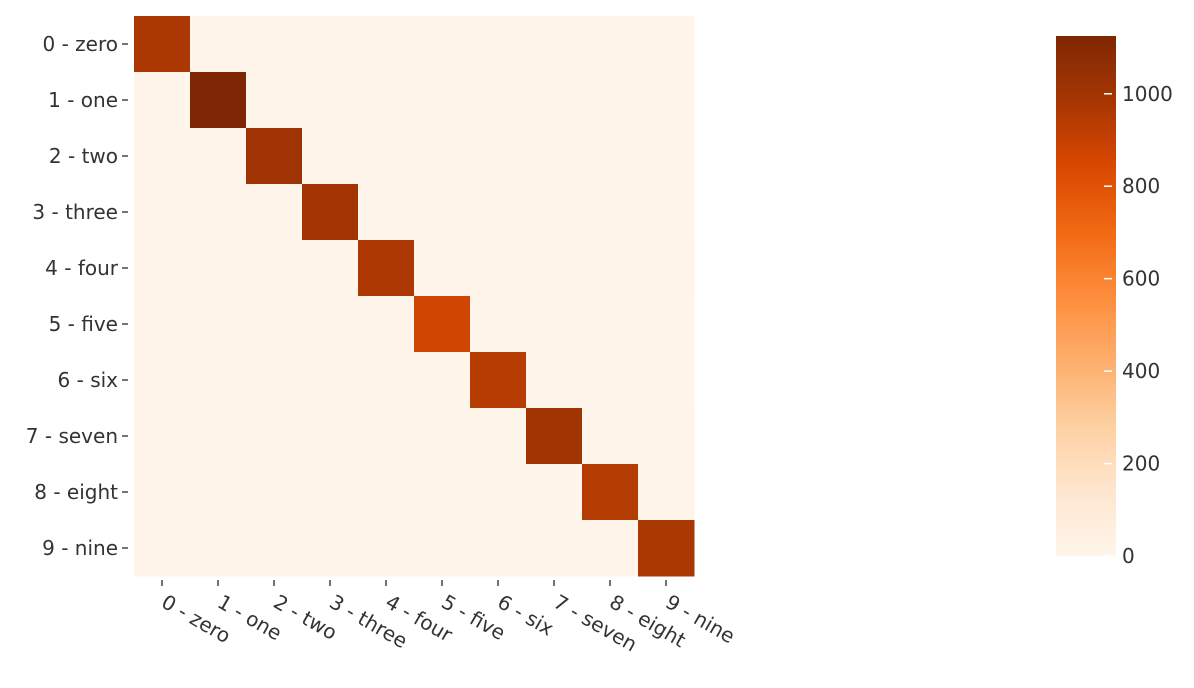  I want to click on heatmap-cell-r6-c2, so click(274, 380).